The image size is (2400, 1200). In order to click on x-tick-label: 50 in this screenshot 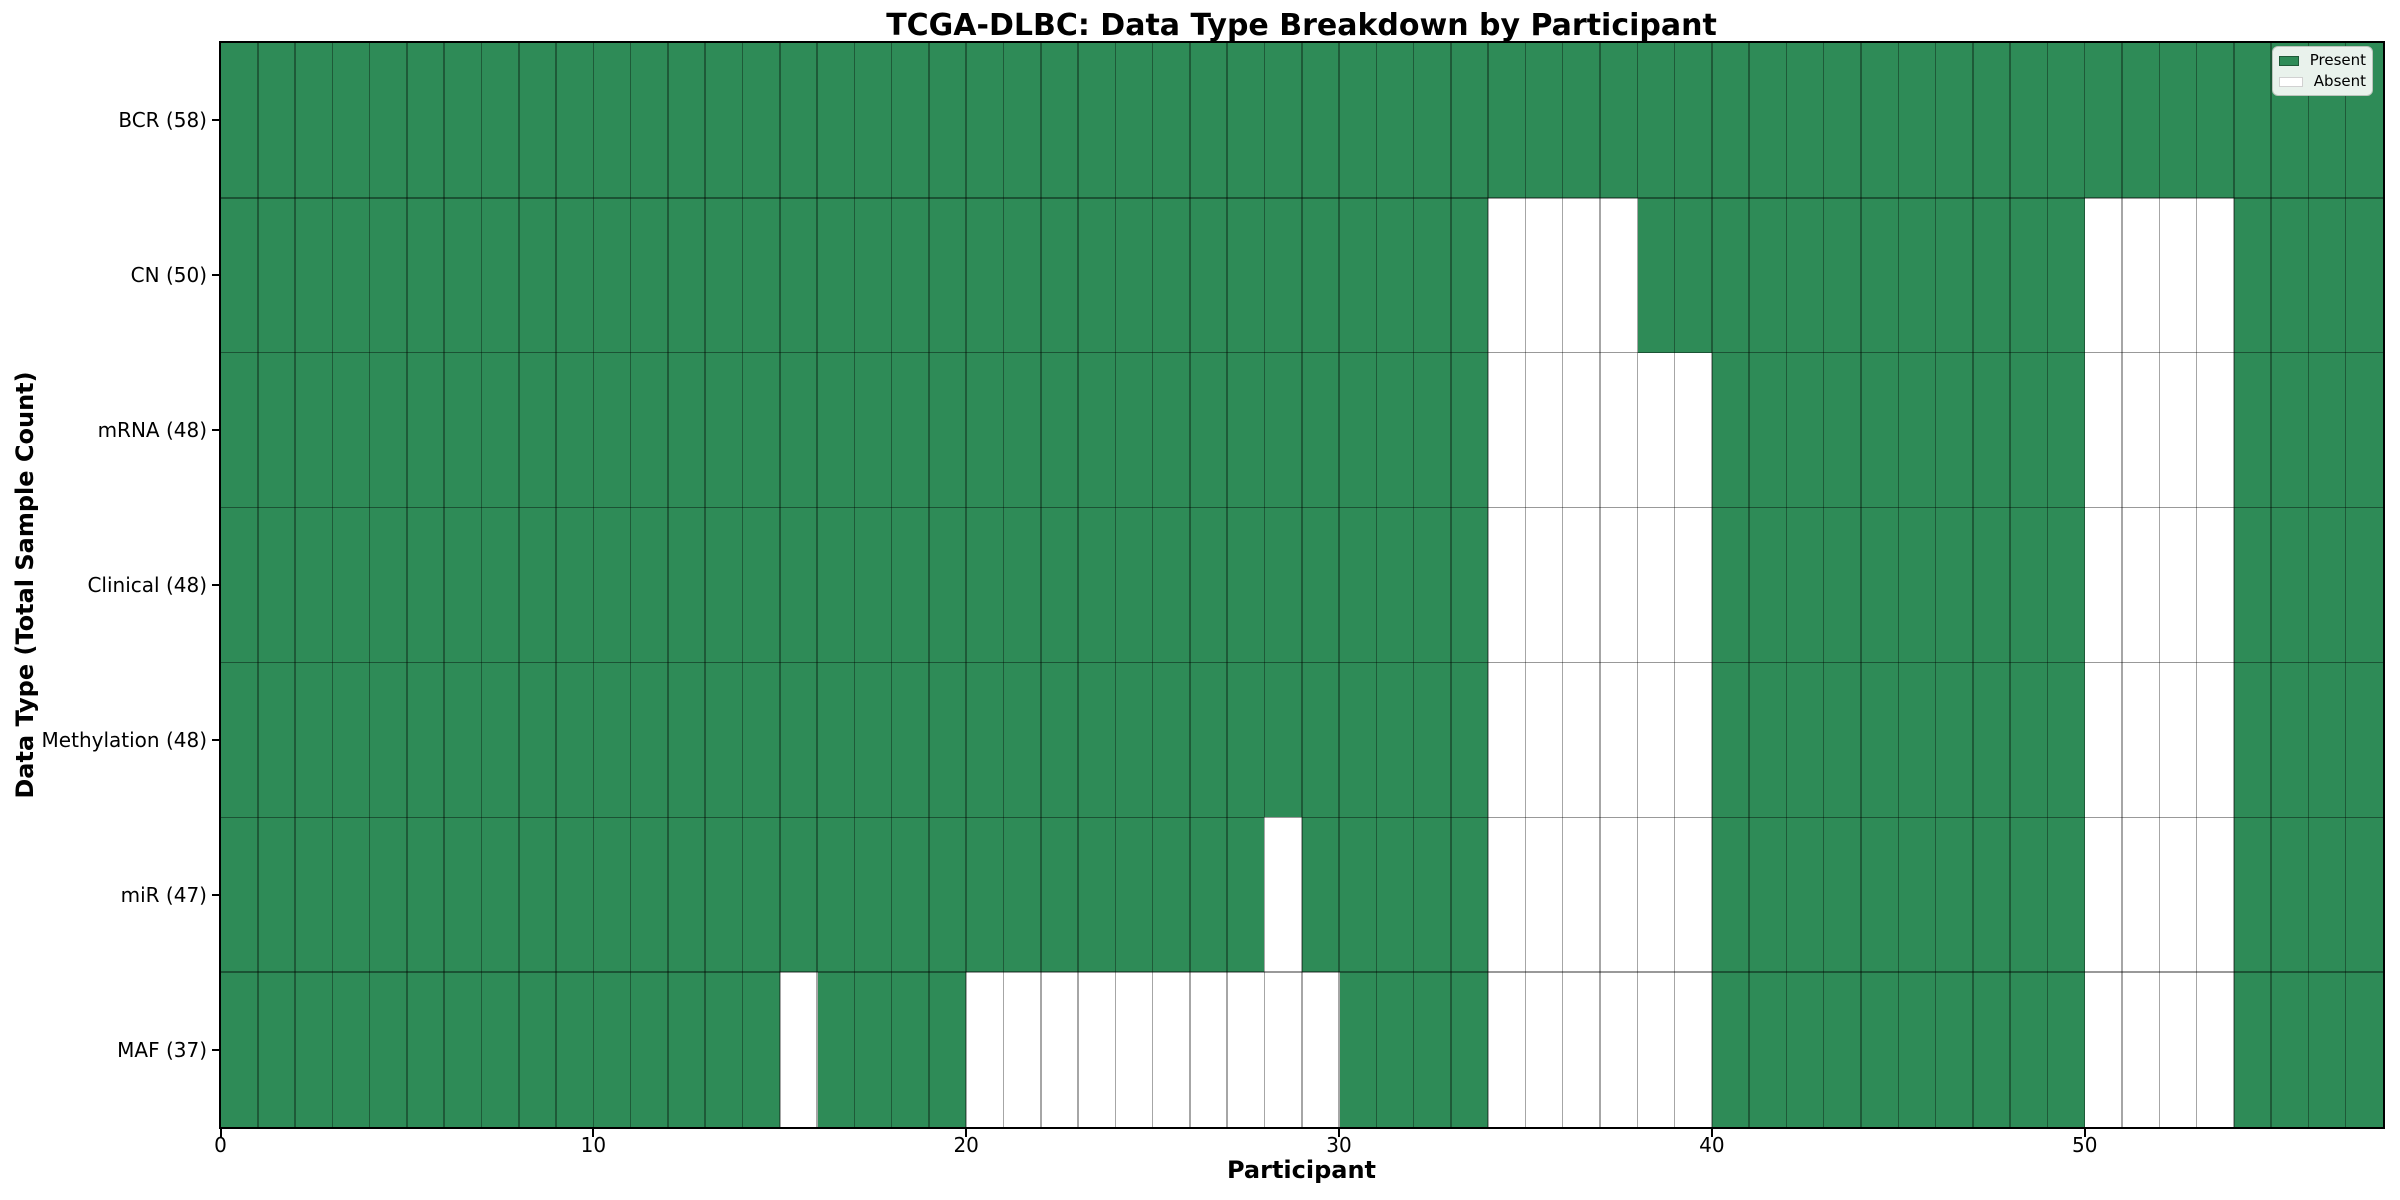, I will do `click(2084, 1145)`.